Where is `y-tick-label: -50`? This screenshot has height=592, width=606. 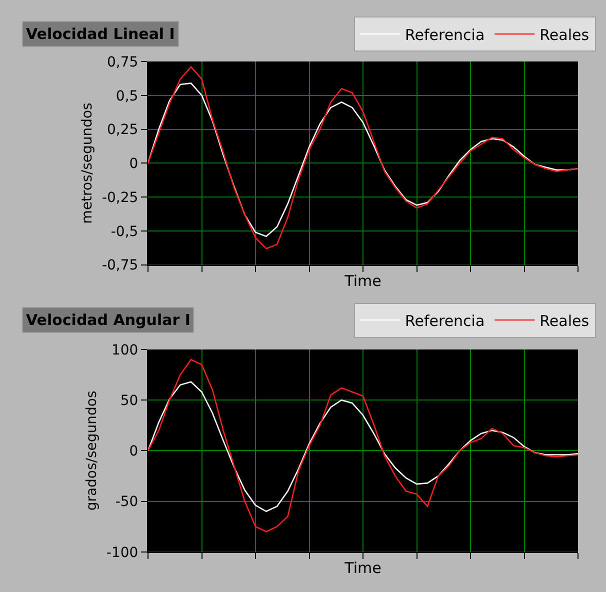 y-tick-label: -50 is located at coordinates (126, 502).